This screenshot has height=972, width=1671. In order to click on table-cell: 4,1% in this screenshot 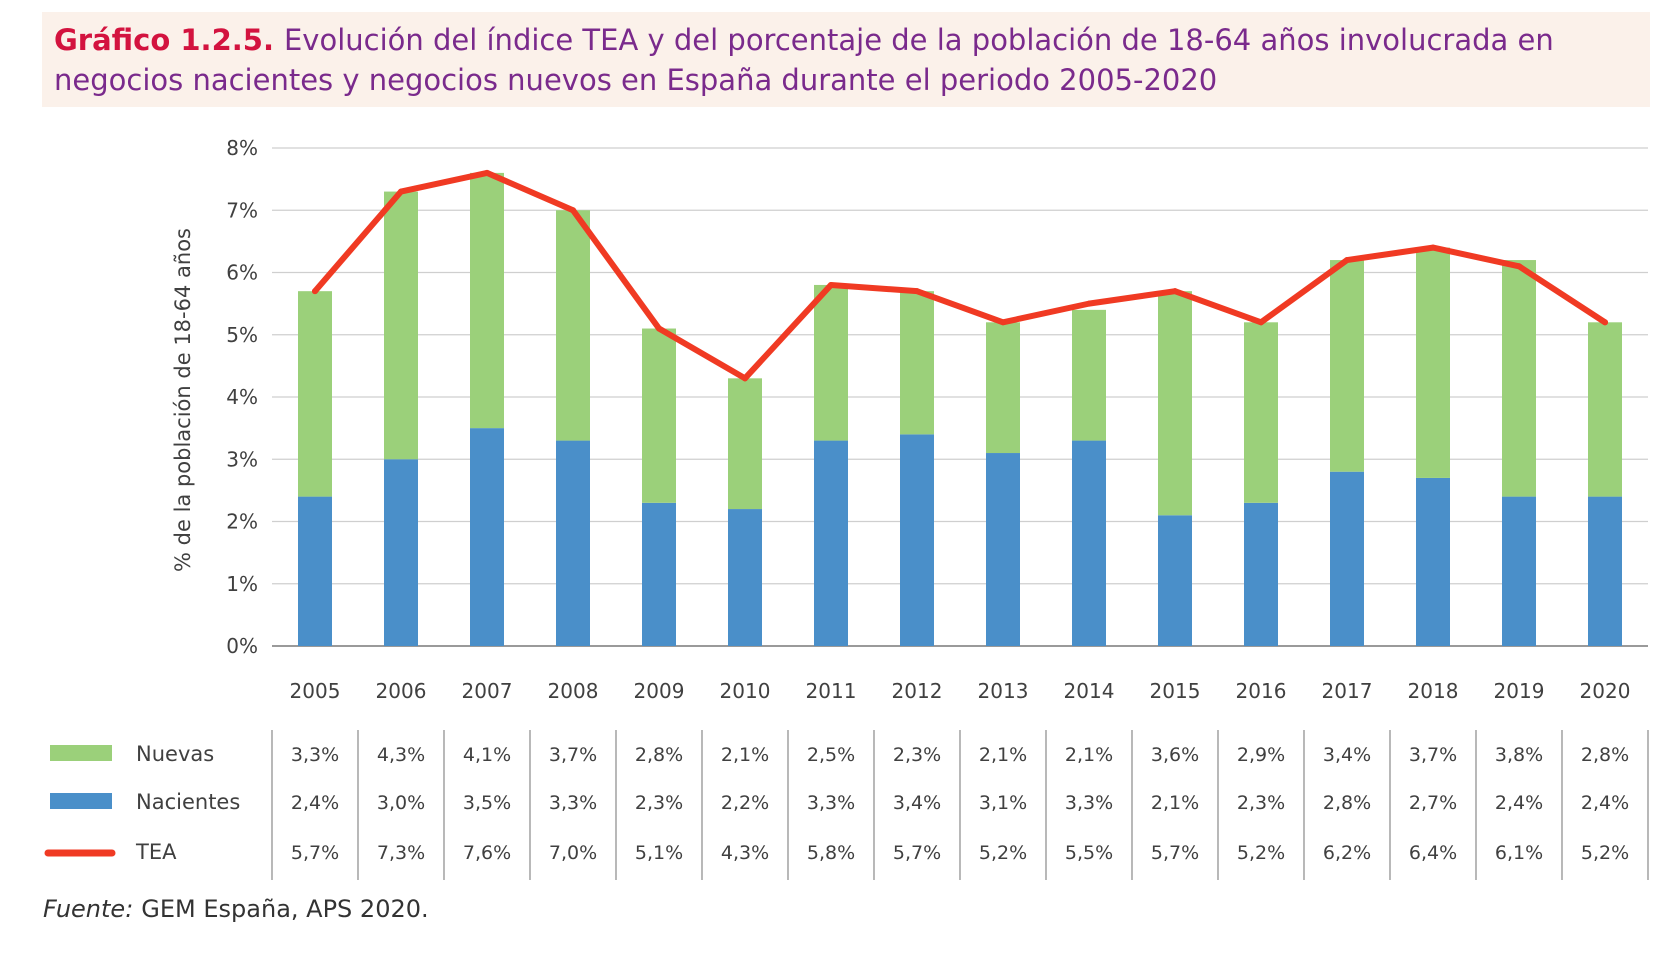, I will do `click(487, 755)`.